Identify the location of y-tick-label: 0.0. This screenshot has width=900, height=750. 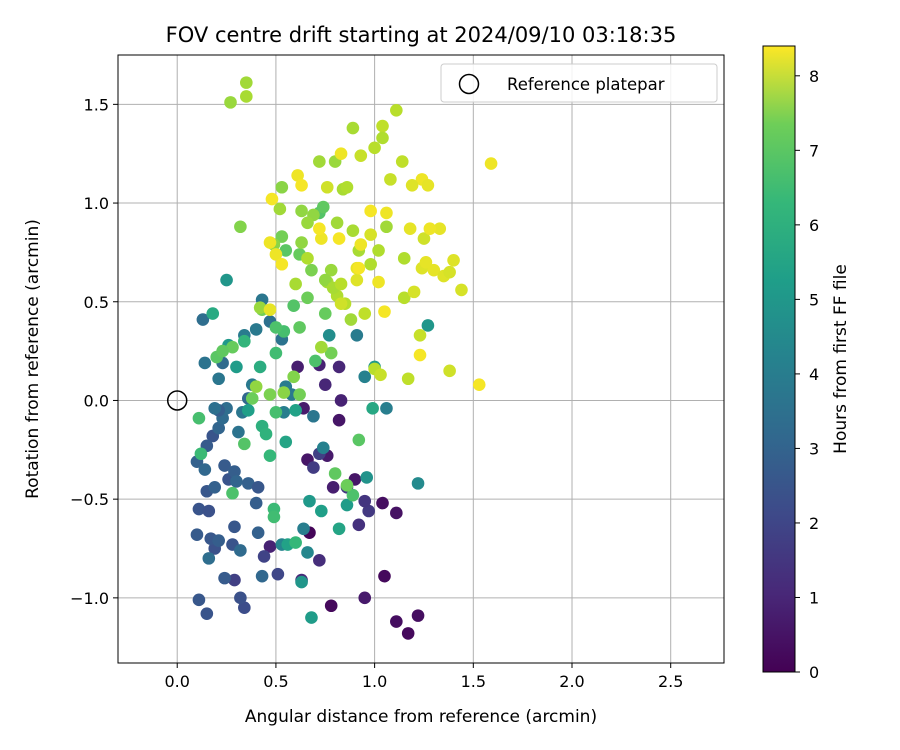
(96, 400).